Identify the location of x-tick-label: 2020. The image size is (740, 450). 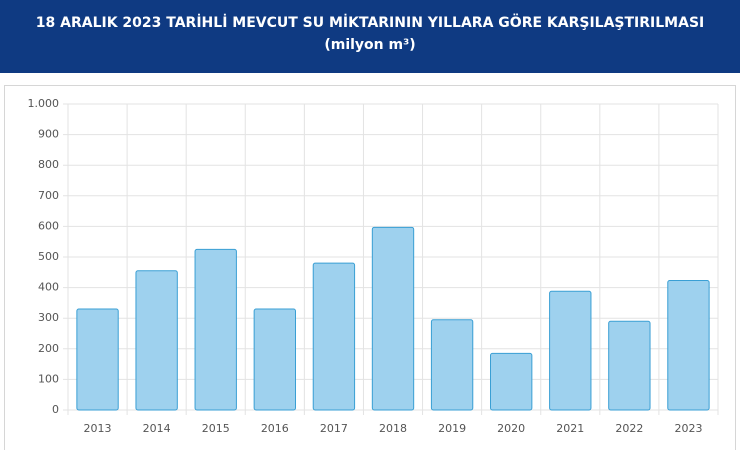
(511, 428).